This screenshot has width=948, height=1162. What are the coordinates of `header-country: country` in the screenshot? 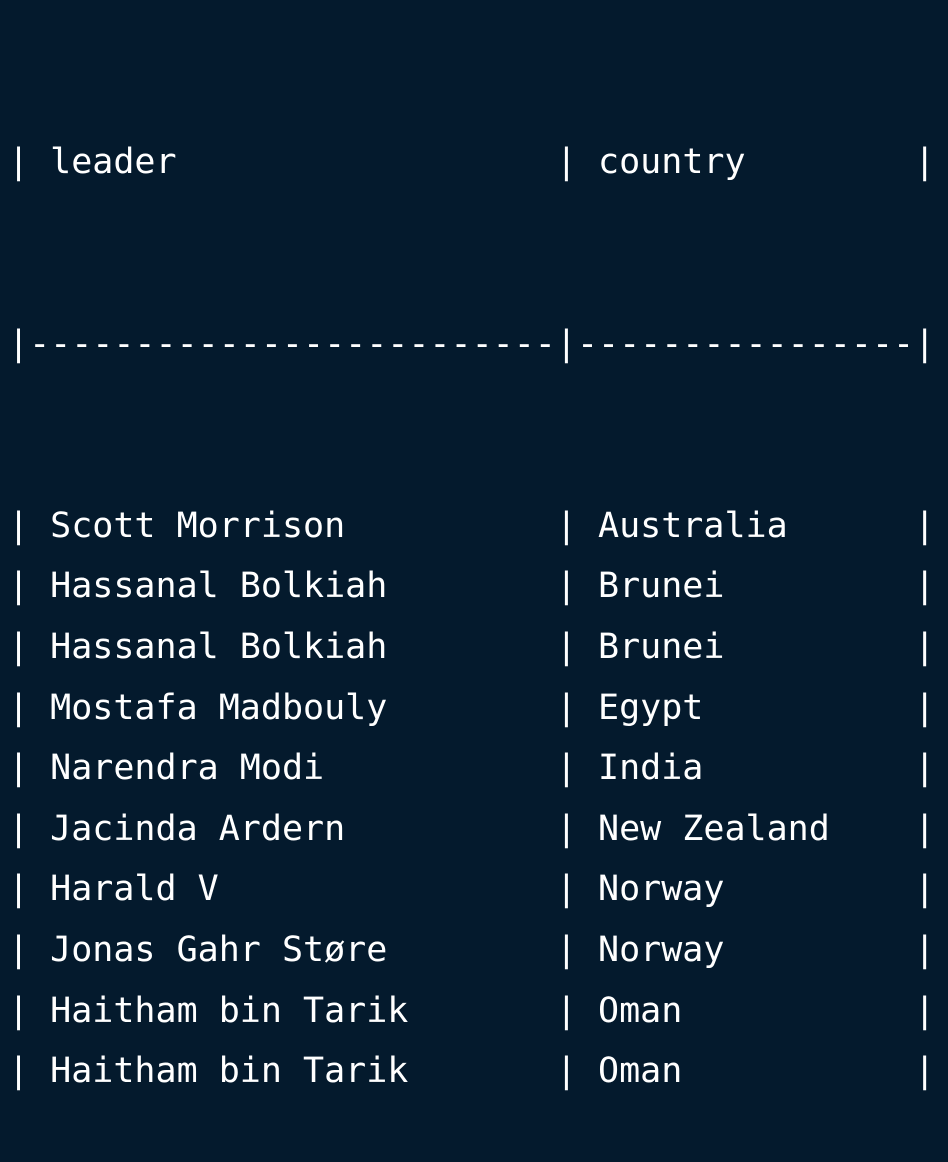 It's located at (661, 162).